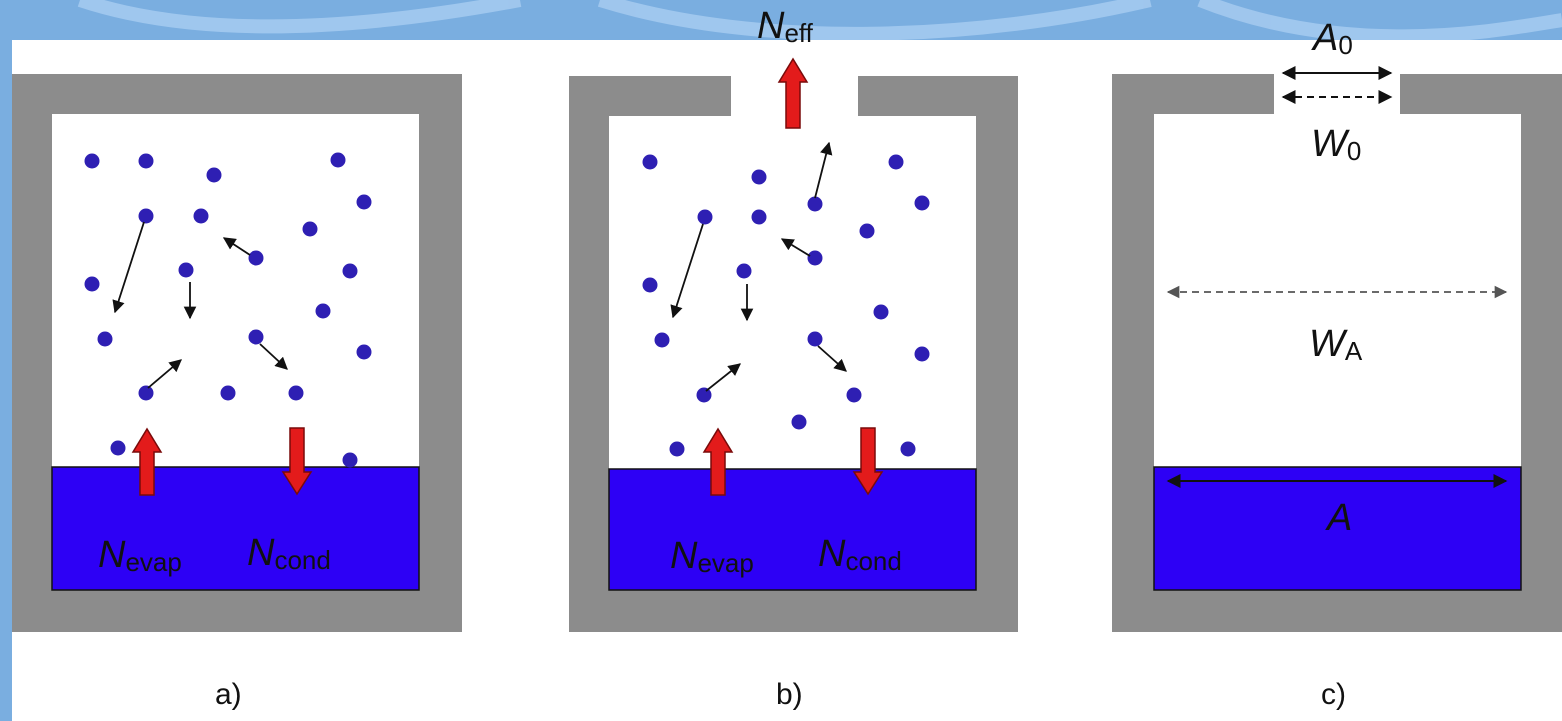  I want to click on cell-a-liquid, so click(235, 528).